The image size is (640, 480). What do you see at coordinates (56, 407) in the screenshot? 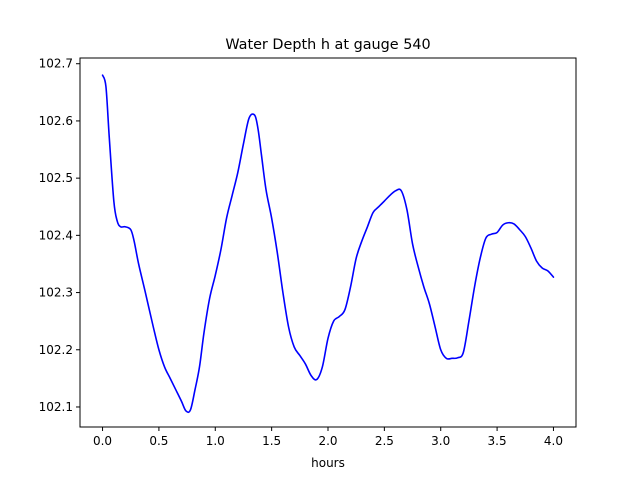
I see `y-tick-label: 102.1` at bounding box center [56, 407].